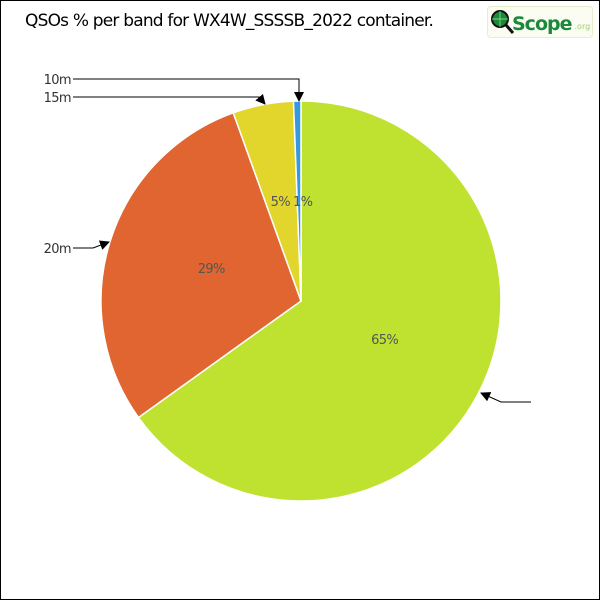  What do you see at coordinates (91, 245) in the screenshot?
I see `callout-line-20m` at bounding box center [91, 245].